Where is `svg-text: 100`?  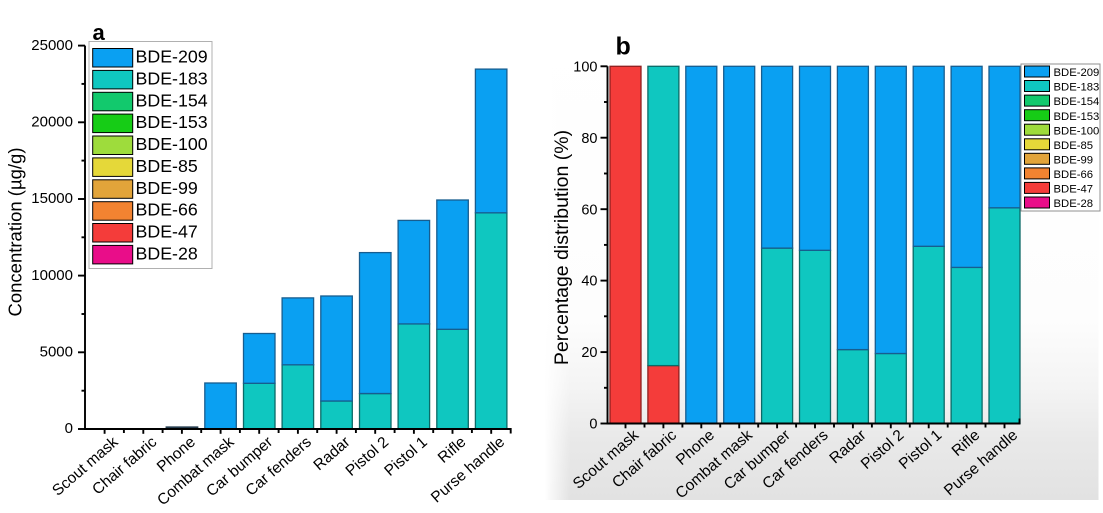 svg-text: 100 is located at coordinates (585, 67).